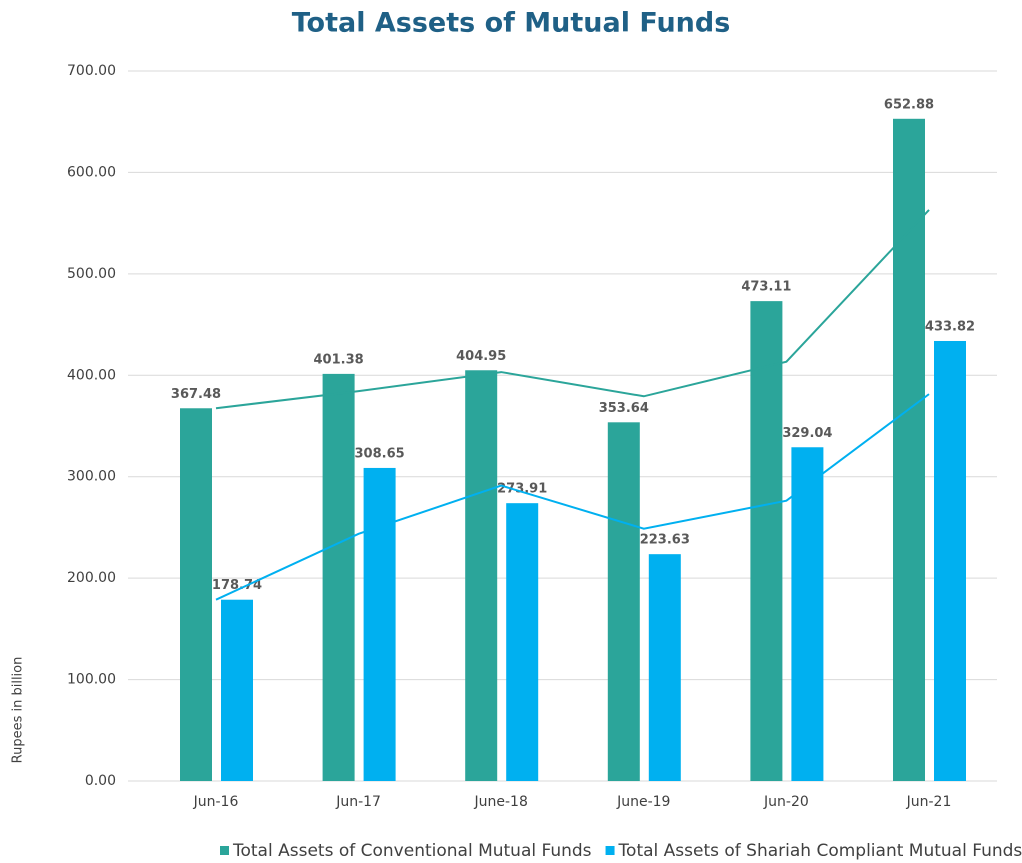  I want to click on chart-title: Total Assets of Mutual Funds, so click(511, 23).